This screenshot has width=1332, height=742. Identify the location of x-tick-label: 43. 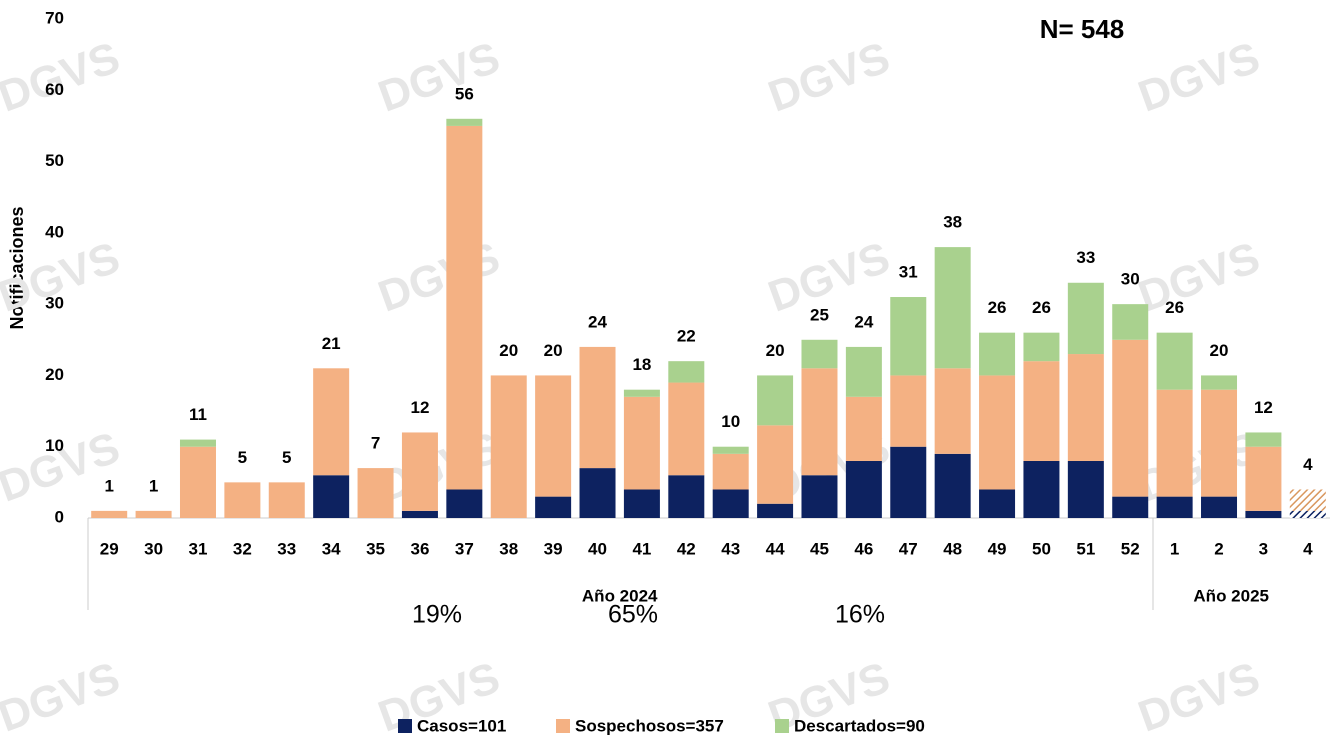
(730, 548).